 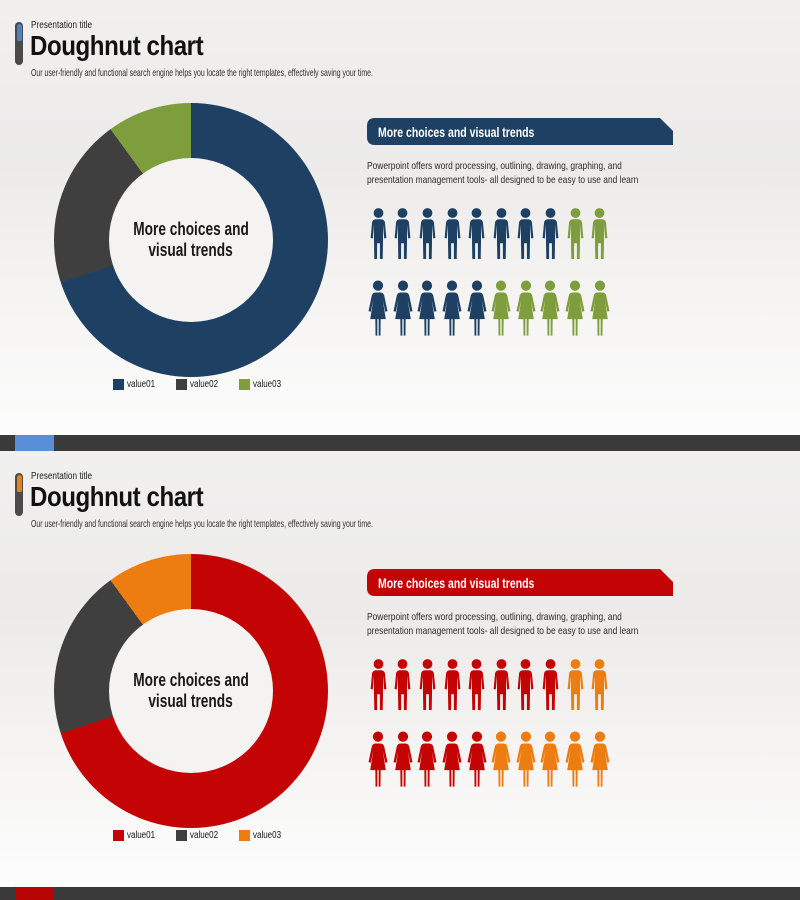 I want to click on slide-divider-accent, so click(x=34, y=443).